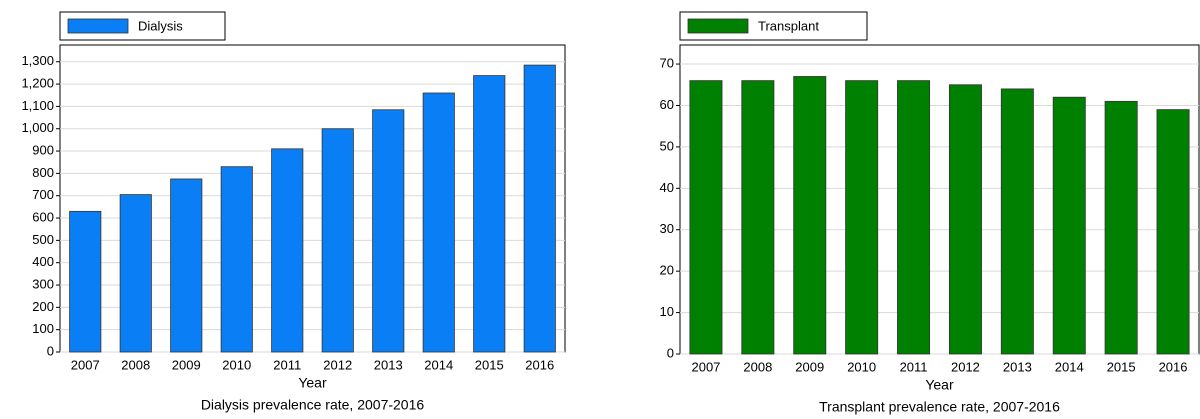 Image resolution: width=1200 pixels, height=419 pixels. What do you see at coordinates (160, 25) in the screenshot?
I see `legend-label: Dialysis` at bounding box center [160, 25].